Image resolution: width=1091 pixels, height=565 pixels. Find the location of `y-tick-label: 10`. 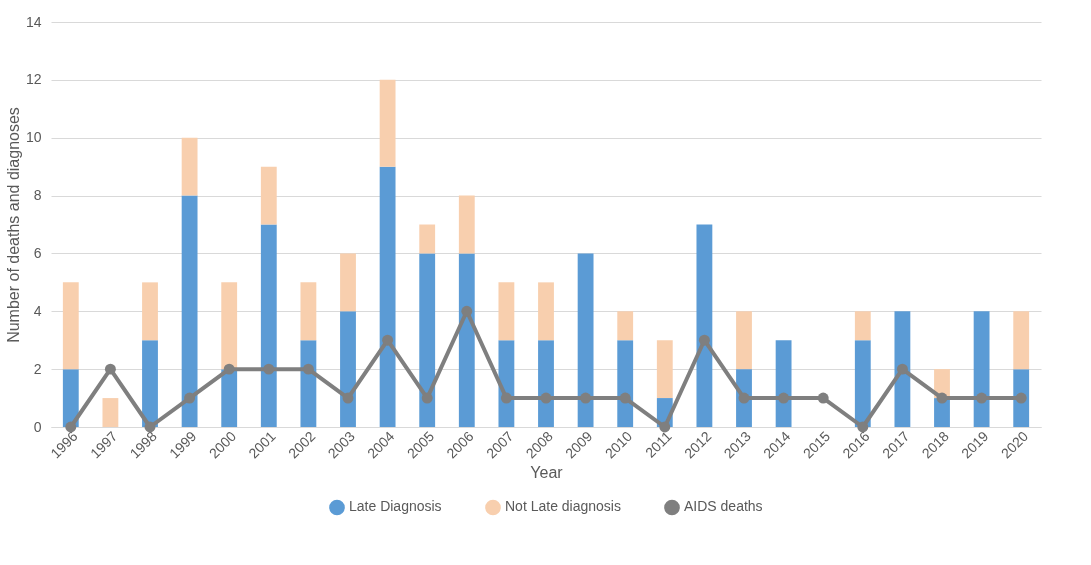

y-tick-label: 10 is located at coordinates (33, 137).